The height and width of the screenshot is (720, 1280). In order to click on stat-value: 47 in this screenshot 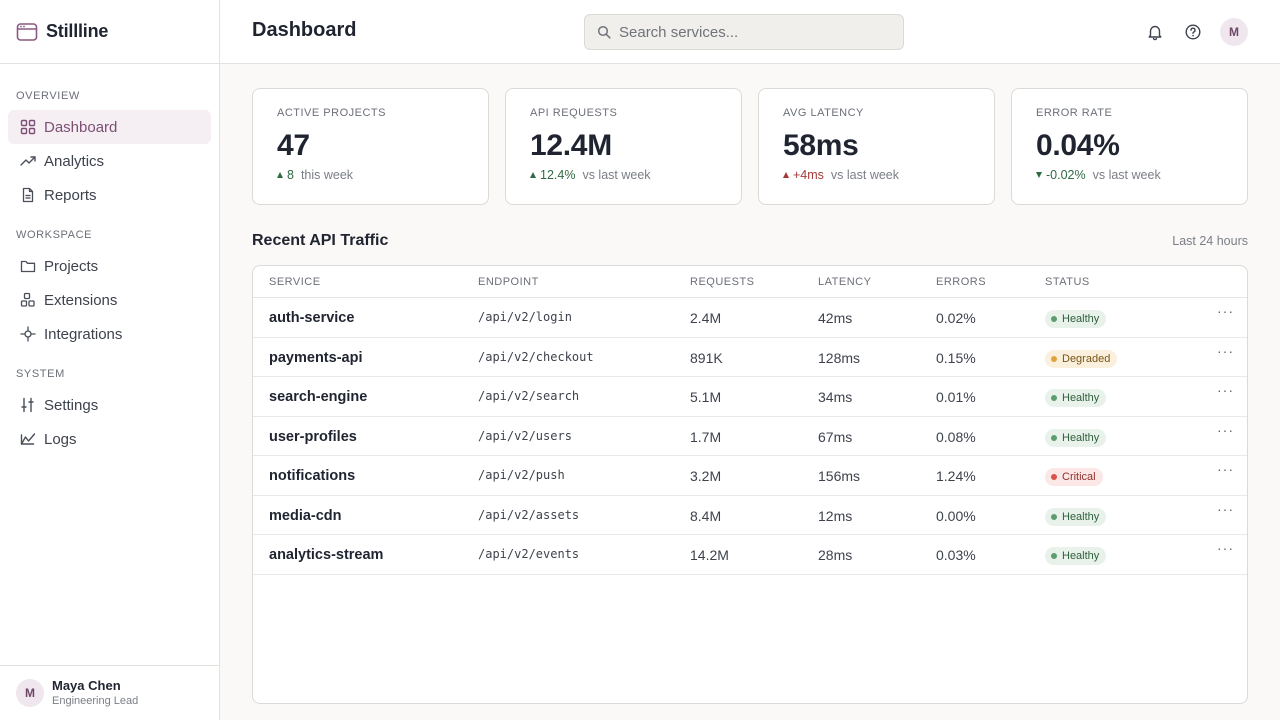, I will do `click(293, 145)`.